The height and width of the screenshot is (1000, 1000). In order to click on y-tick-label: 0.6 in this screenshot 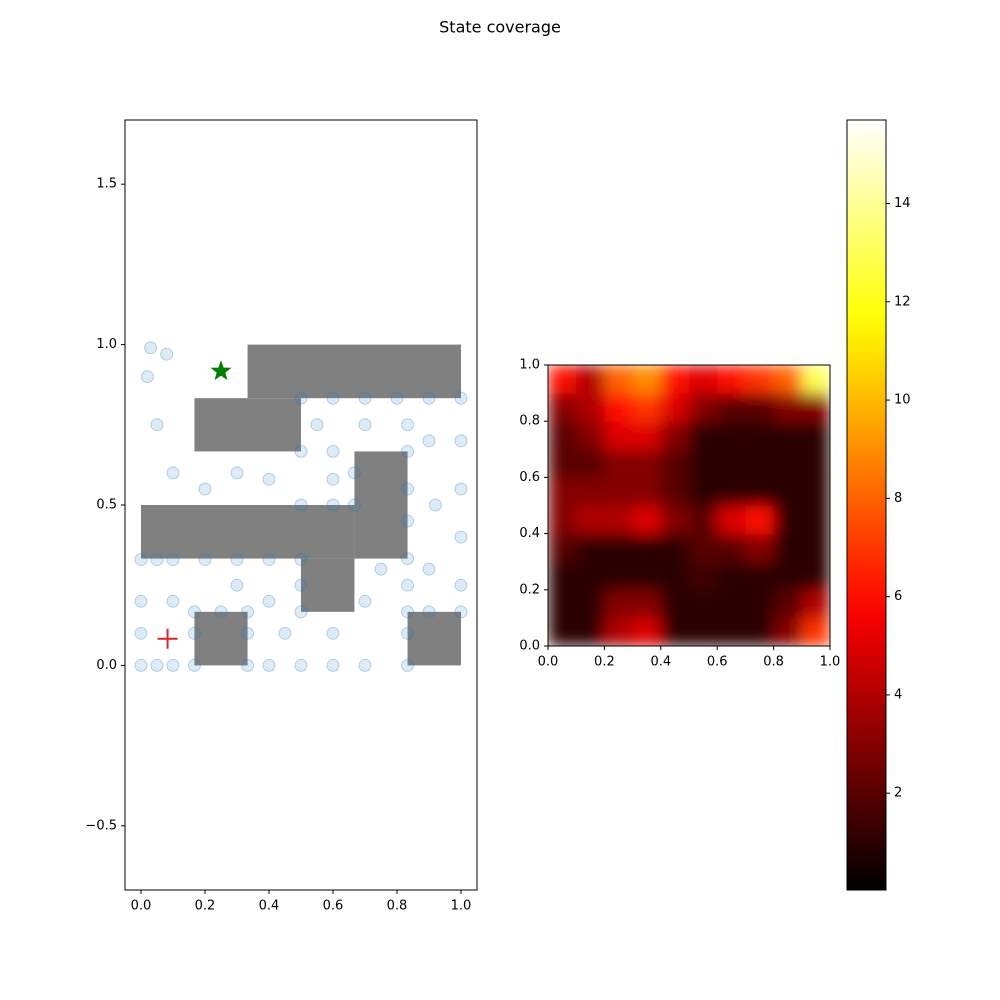, I will do `click(529, 477)`.